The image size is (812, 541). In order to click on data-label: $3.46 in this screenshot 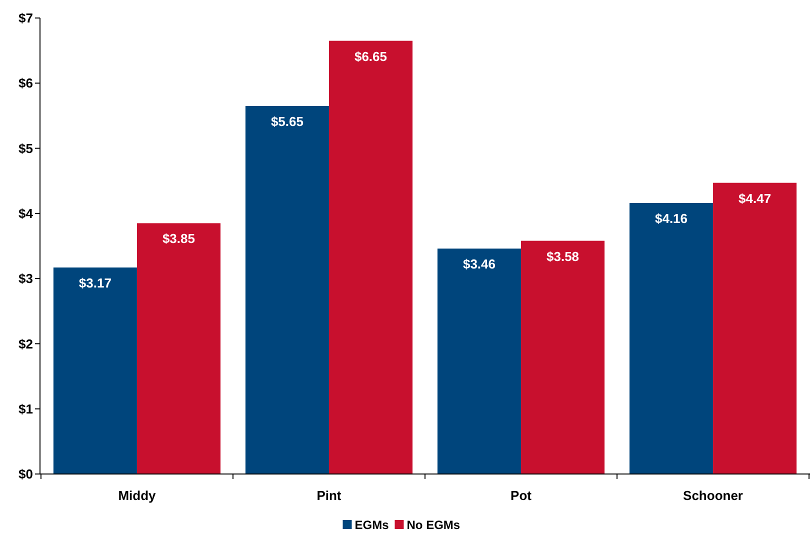, I will do `click(479, 264)`.